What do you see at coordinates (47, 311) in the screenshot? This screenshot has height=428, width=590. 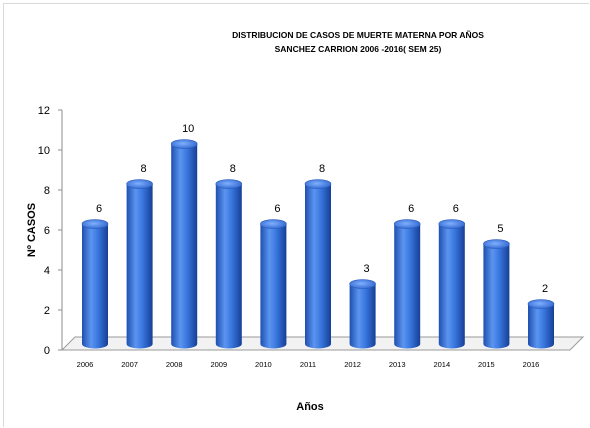 I see `y-tick-label: 2` at bounding box center [47, 311].